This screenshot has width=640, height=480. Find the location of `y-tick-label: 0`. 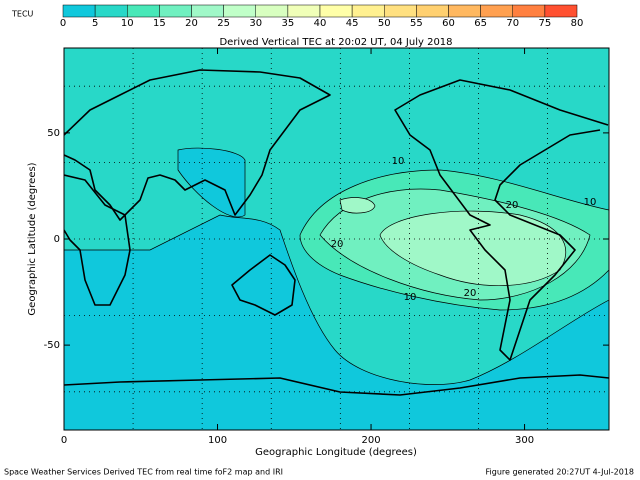

y-tick-label: 0 is located at coordinates (57, 239).